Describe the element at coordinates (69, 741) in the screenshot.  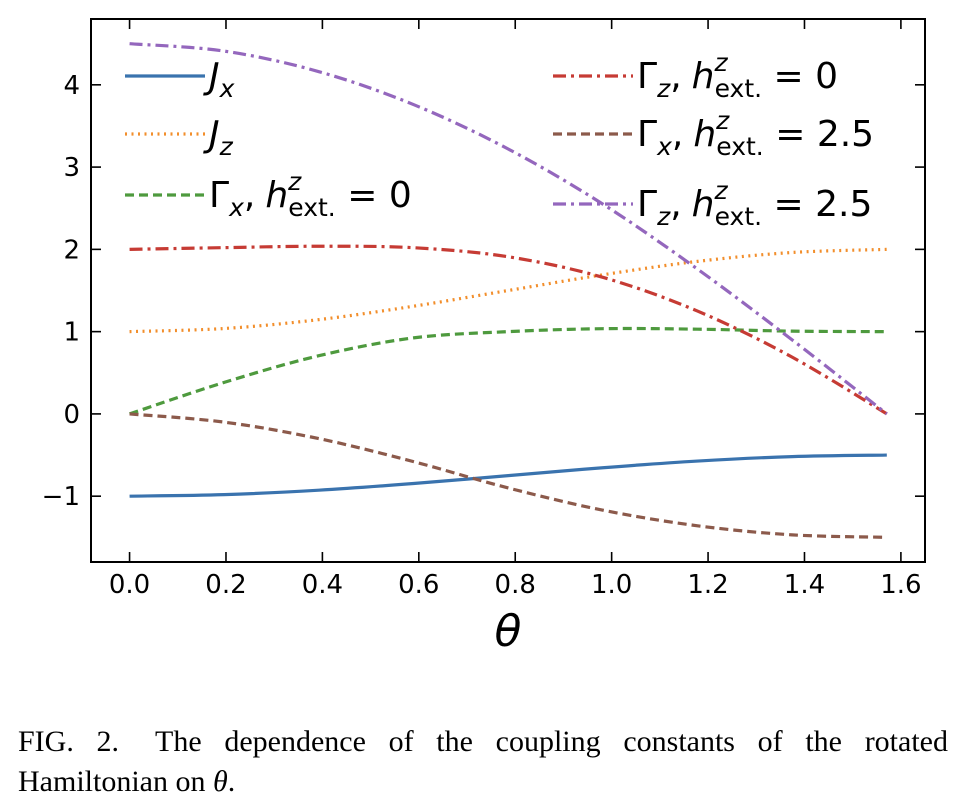
I see `caption-label: FIG. 2.` at that location.